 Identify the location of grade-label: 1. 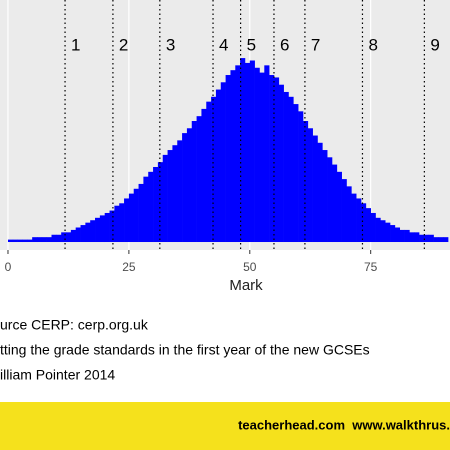
(75, 44).